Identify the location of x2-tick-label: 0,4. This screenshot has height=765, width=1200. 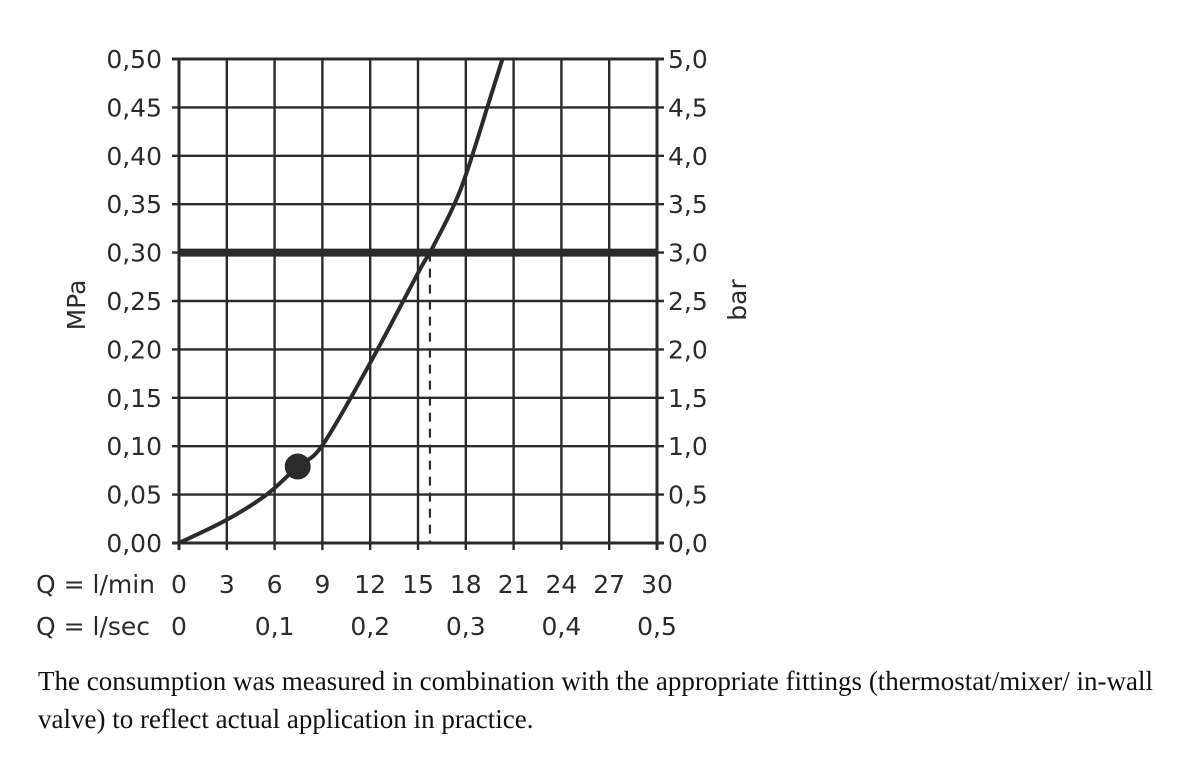
(562, 626).